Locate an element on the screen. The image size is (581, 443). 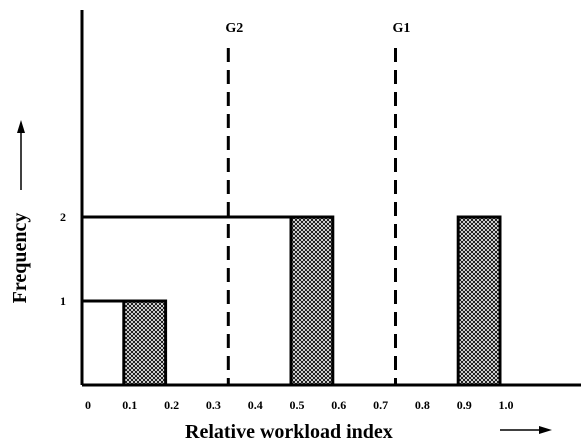
x-tick-label: 0.3 is located at coordinates (213, 405).